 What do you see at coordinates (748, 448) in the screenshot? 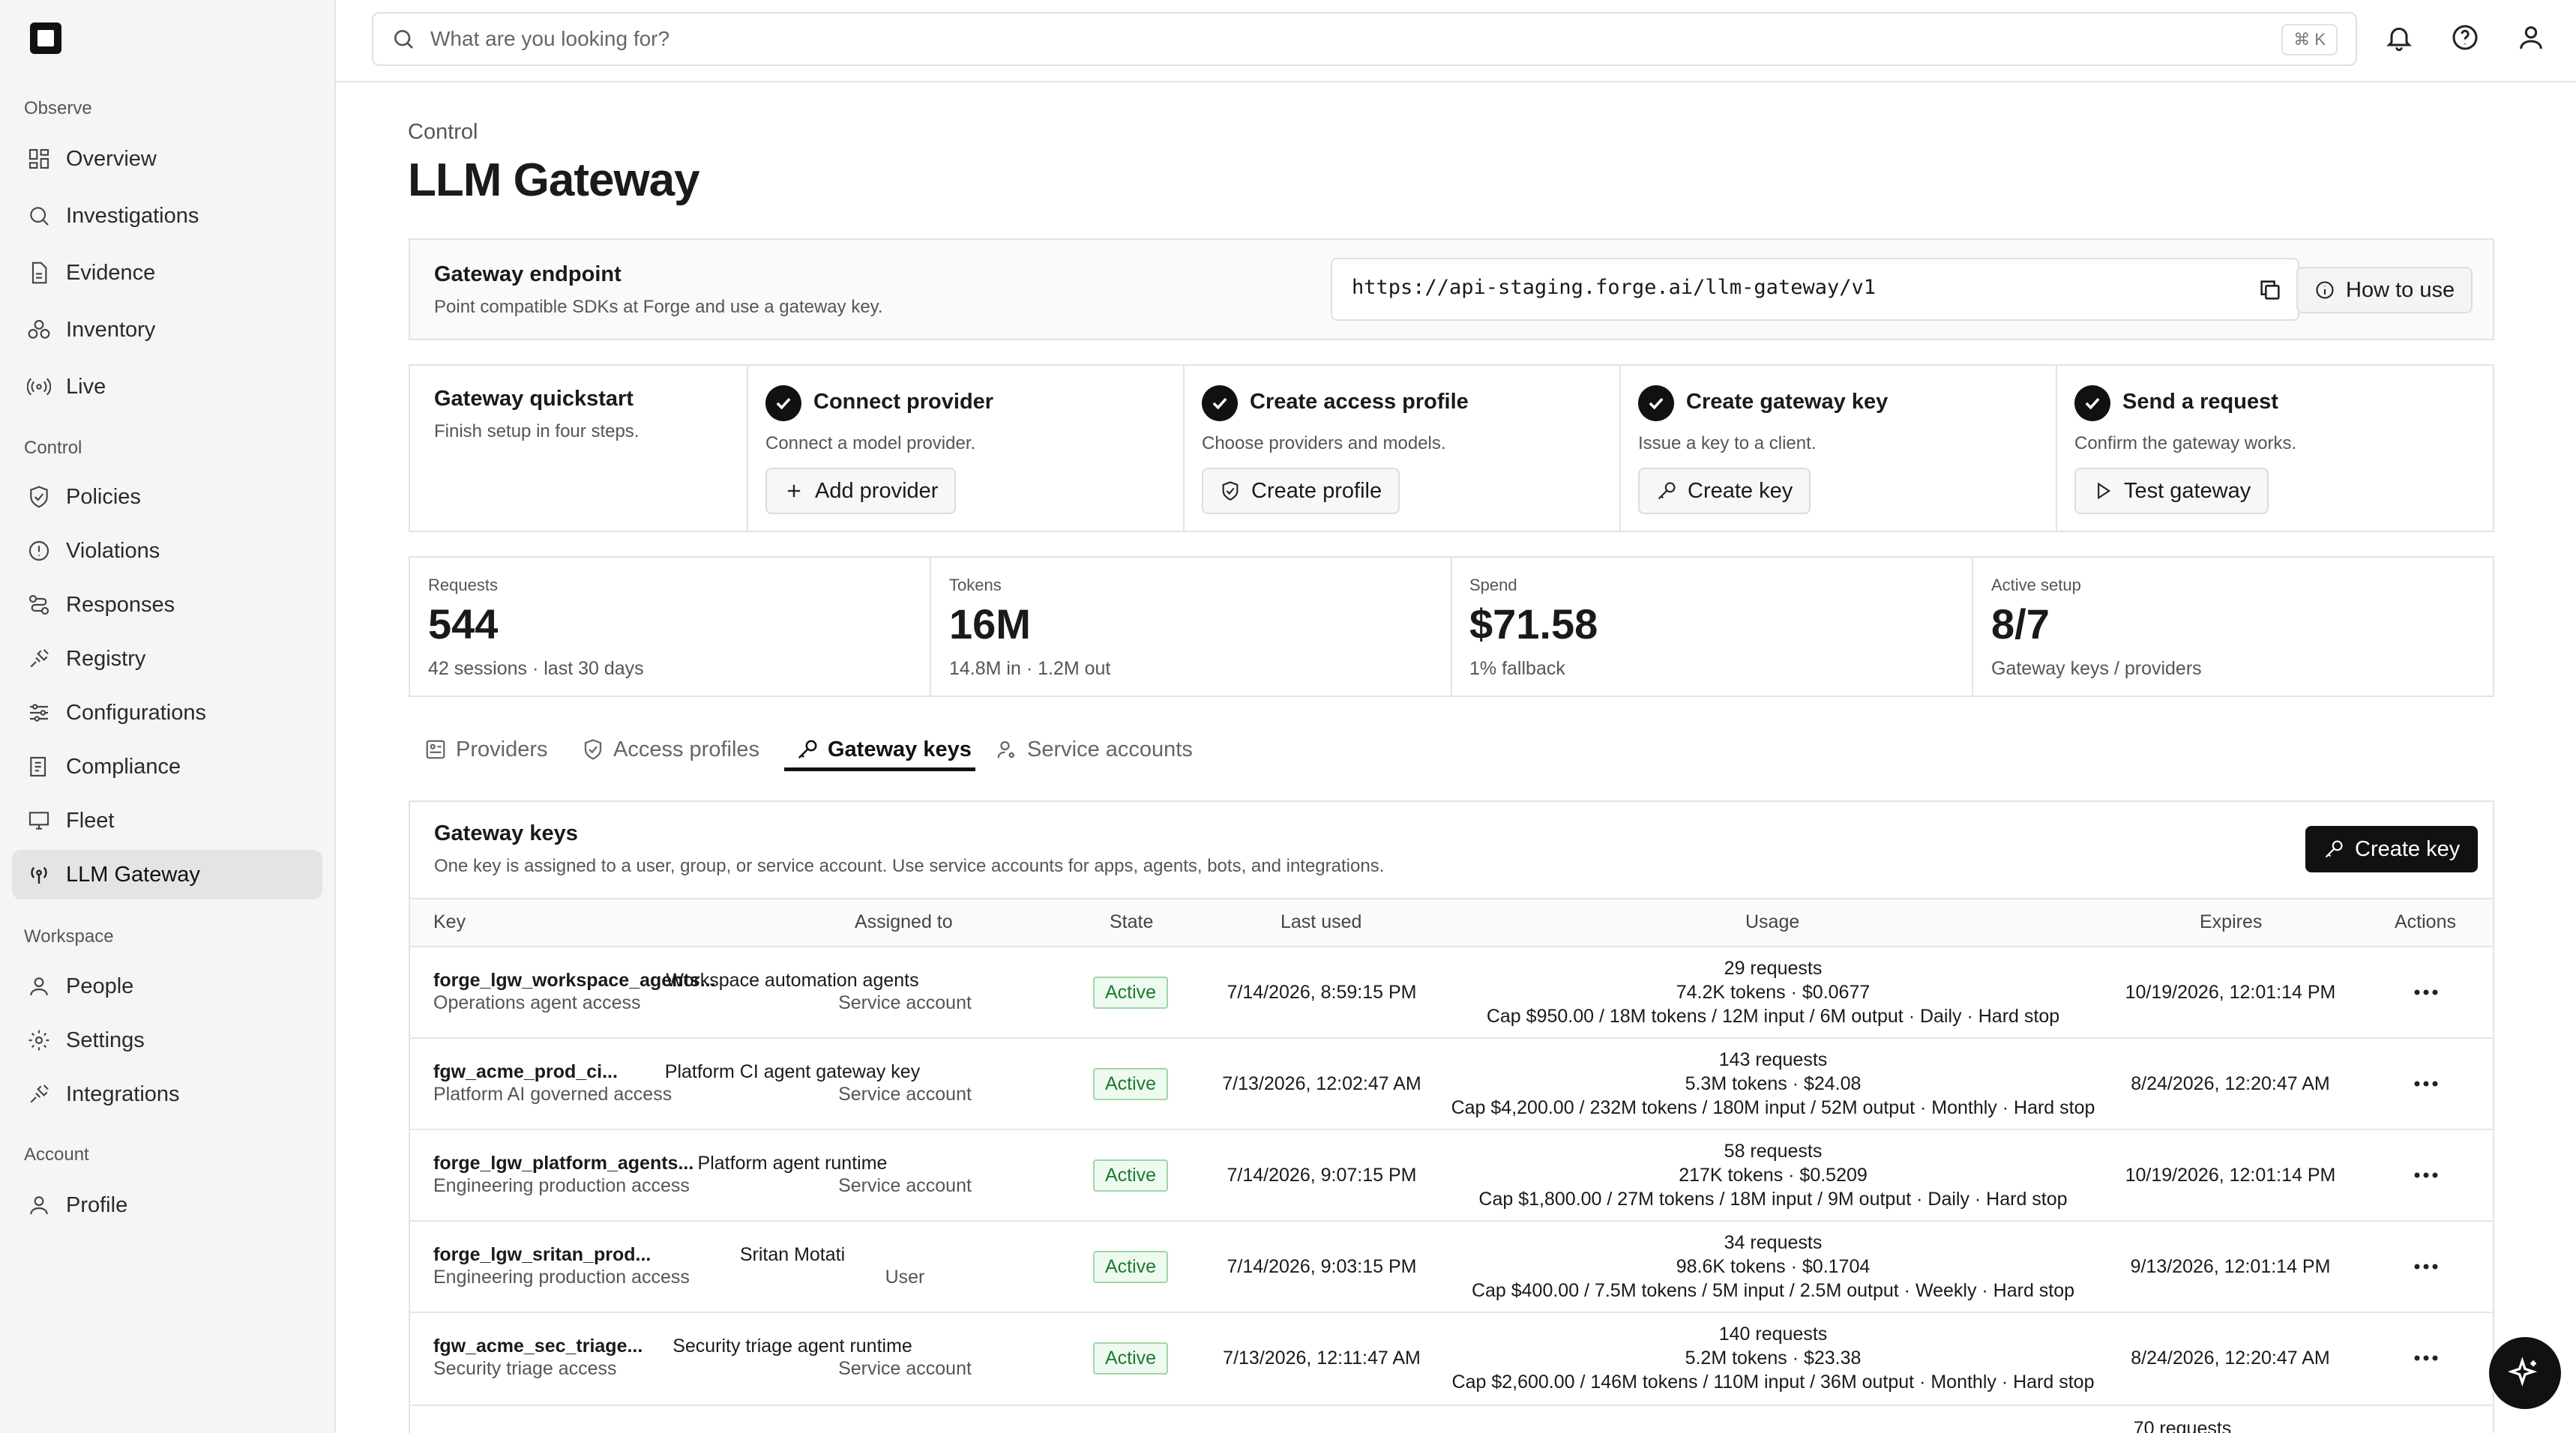
I see `divider` at bounding box center [748, 448].